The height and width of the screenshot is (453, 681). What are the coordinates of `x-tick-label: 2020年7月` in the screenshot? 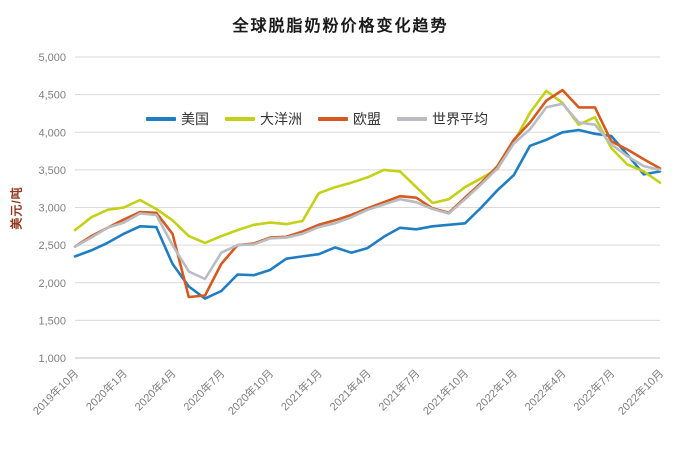 It's located at (203, 389).